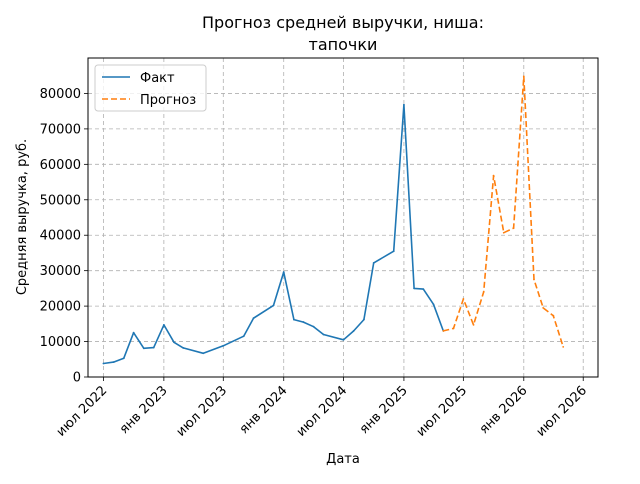 This screenshot has height=484, width=640. I want to click on y-tick-label: 60000, so click(60, 165).